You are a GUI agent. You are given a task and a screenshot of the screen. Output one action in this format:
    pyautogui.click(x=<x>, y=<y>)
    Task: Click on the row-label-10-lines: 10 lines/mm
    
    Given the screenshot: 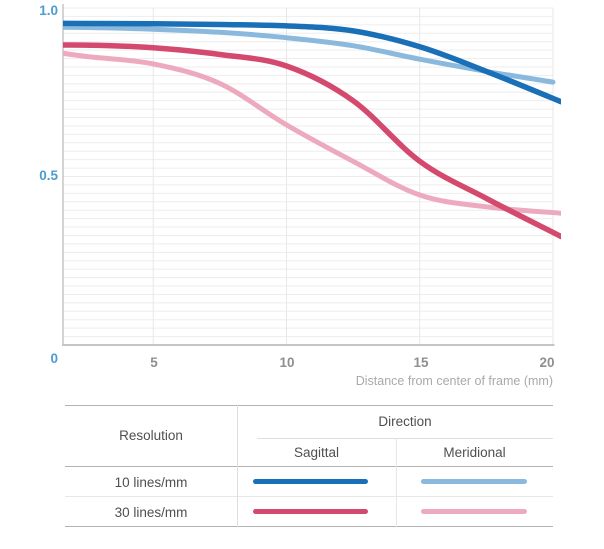 What is the action you would take?
    pyautogui.click(x=151, y=482)
    